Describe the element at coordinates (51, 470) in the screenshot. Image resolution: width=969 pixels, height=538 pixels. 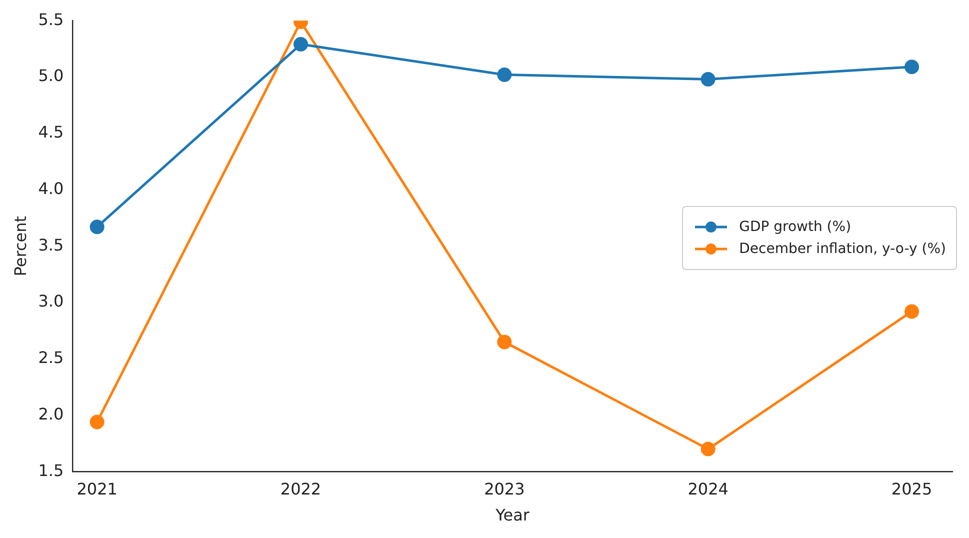
I see `y-tick-label: 1.5` at that location.